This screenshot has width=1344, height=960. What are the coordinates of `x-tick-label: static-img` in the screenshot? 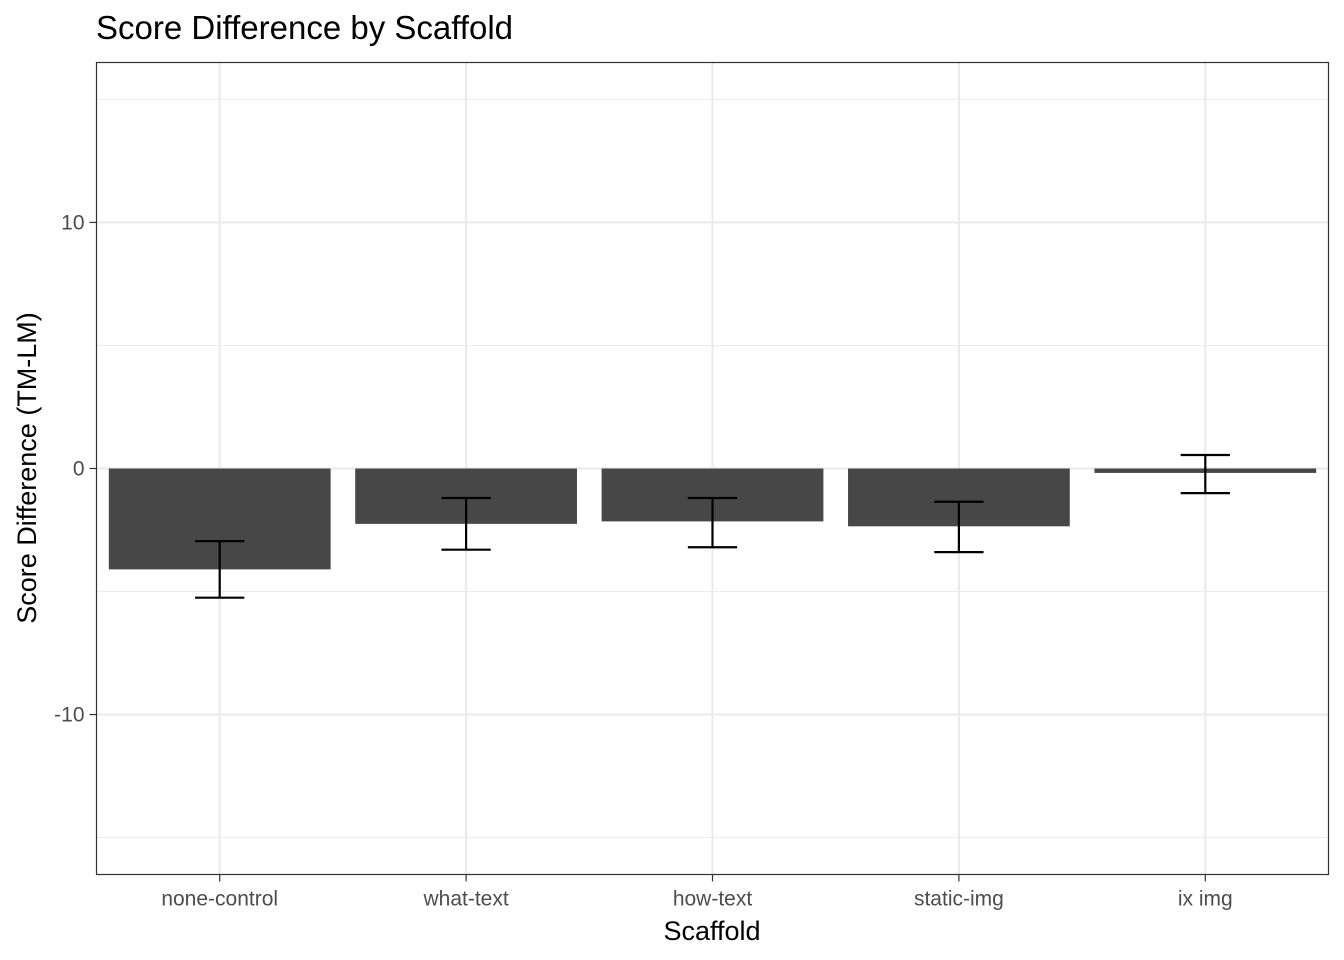 It's located at (959, 899).